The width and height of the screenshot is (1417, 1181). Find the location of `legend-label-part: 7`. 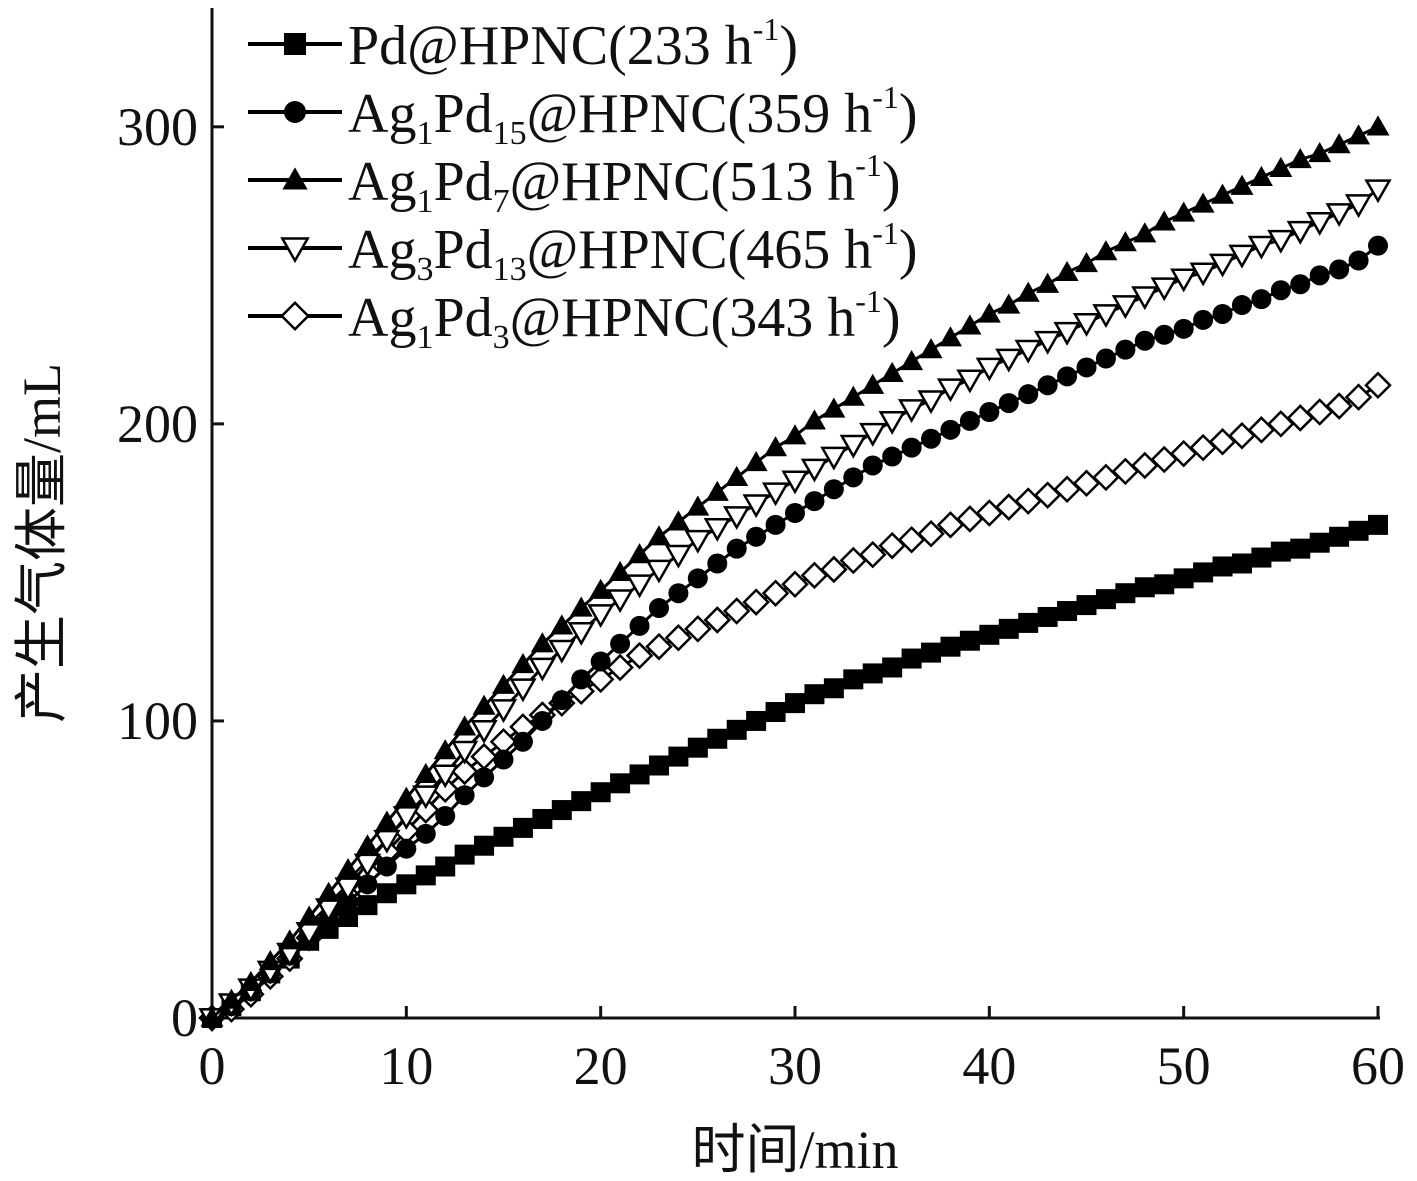

legend-label-part: 7 is located at coordinates (501, 201).